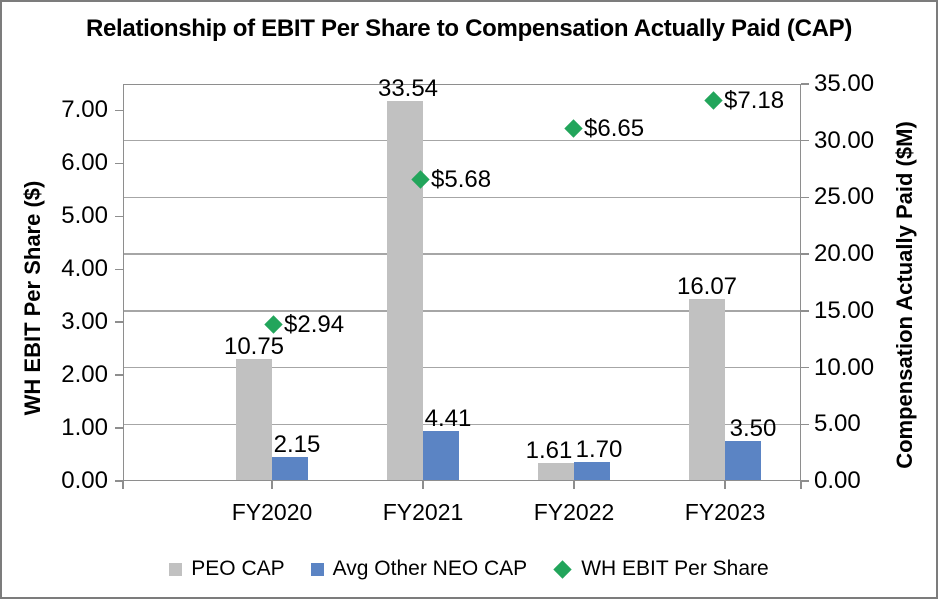 Image resolution: width=938 pixels, height=599 pixels. Describe the element at coordinates (574, 512) in the screenshot. I see `x-category-label: FY2022` at that location.